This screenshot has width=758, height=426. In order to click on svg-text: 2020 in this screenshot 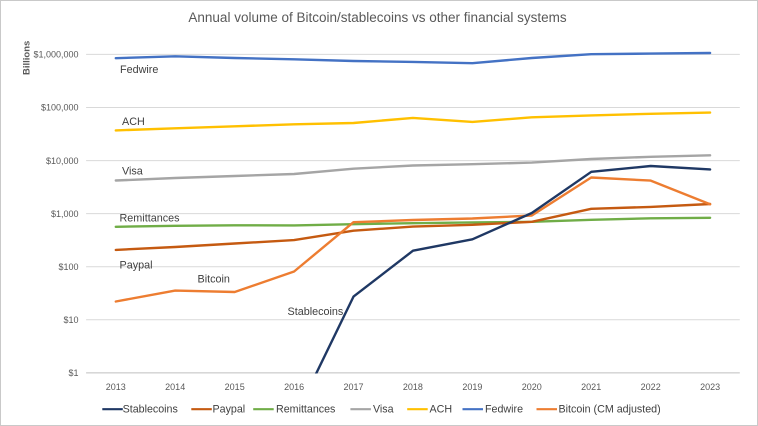, I will do `click(532, 387)`.